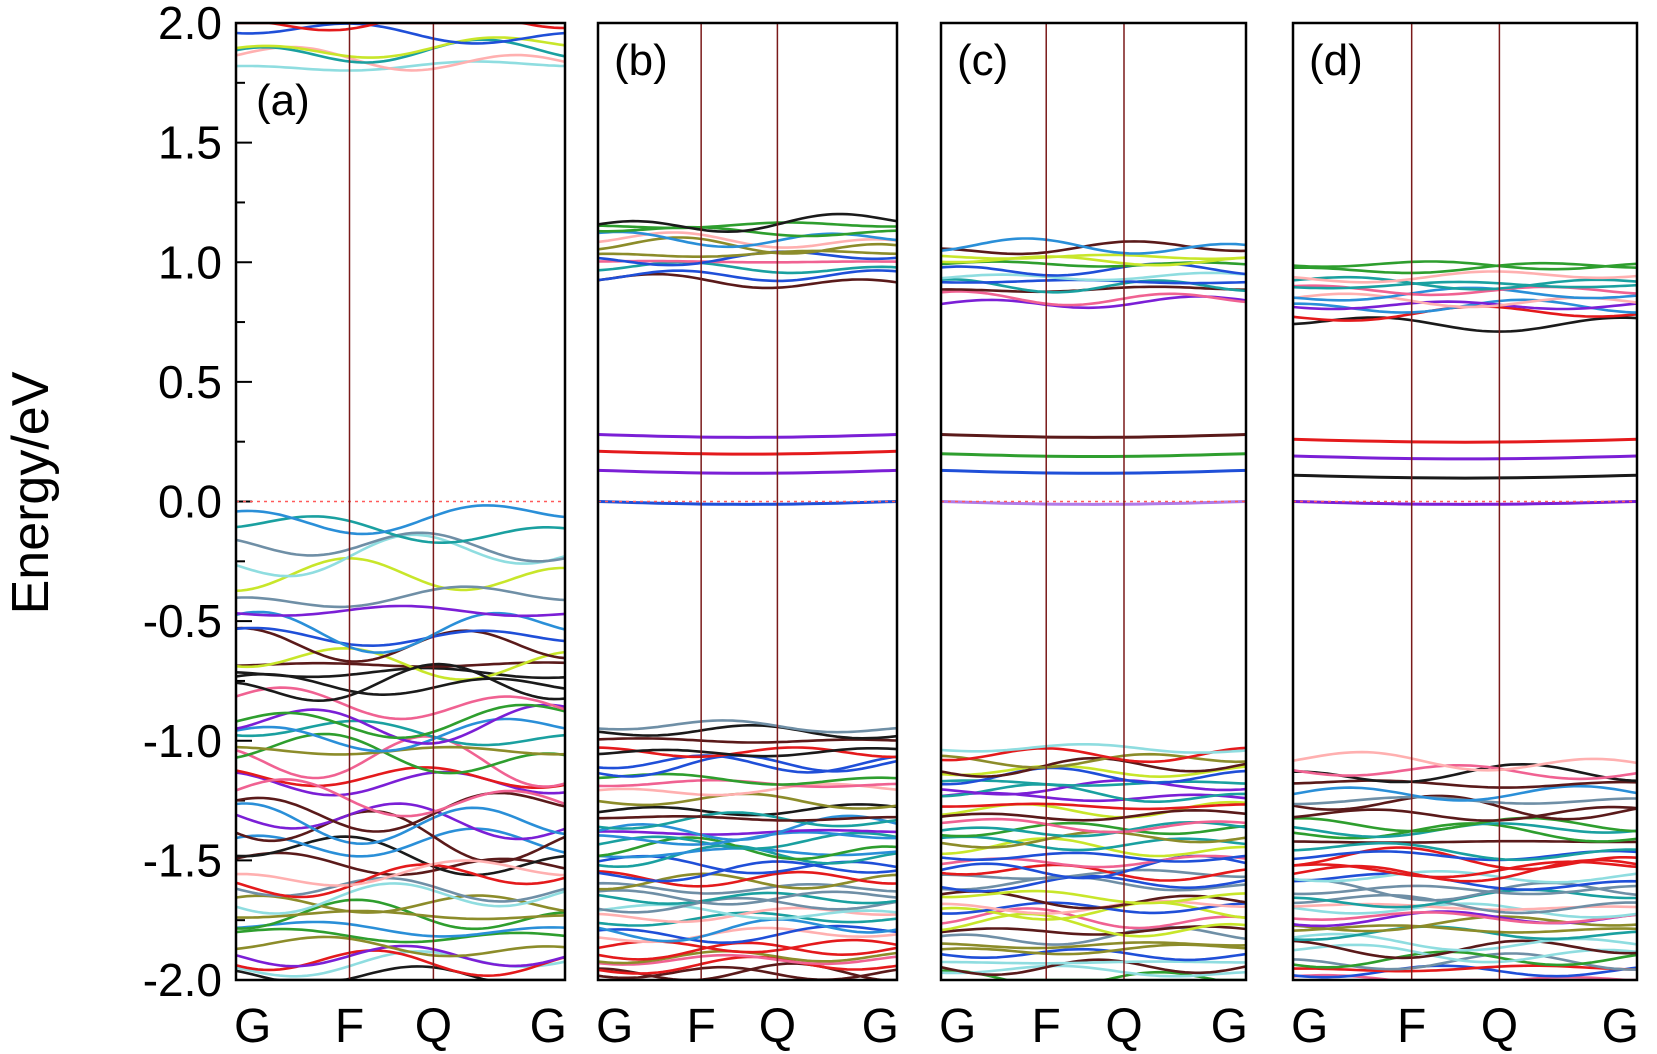 The height and width of the screenshot is (1054, 1657). I want to click on y-tick-label: -1.5, so click(182, 860).